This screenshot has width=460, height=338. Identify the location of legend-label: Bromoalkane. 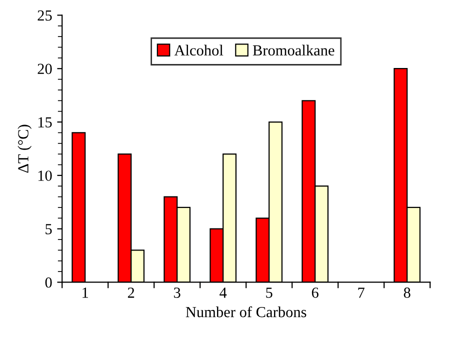
(293, 50).